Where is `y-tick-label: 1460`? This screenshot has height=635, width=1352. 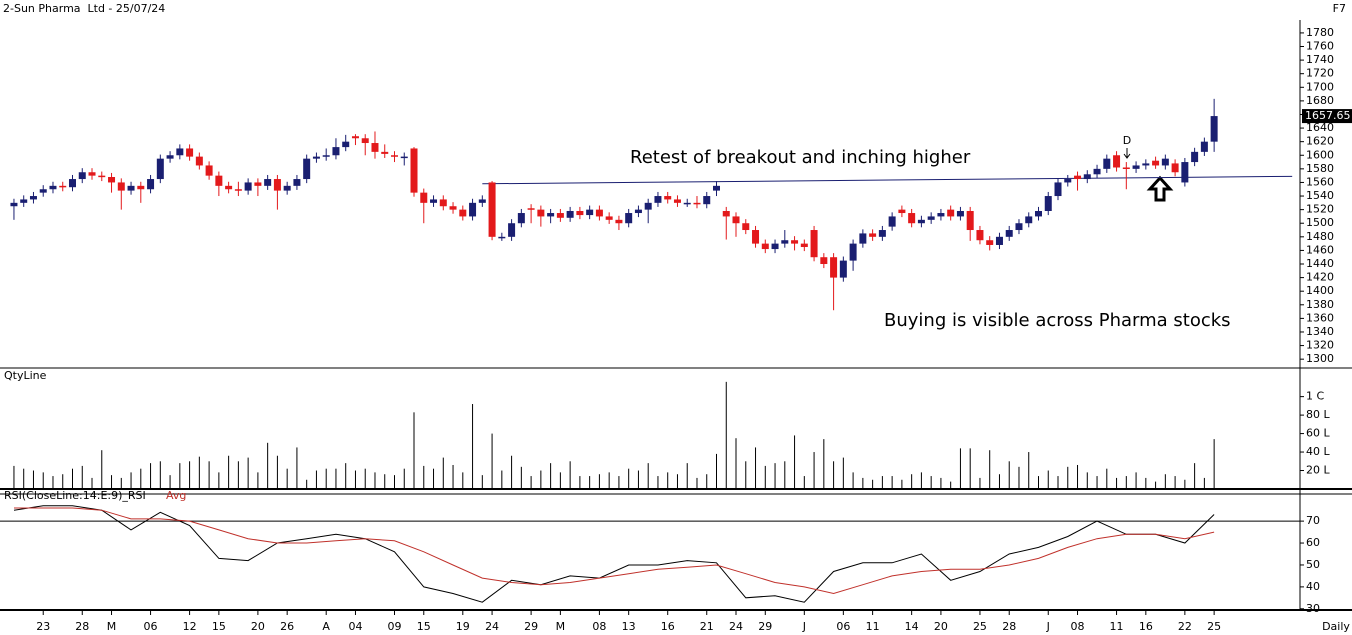
y-tick-label: 1460 is located at coordinates (1320, 249).